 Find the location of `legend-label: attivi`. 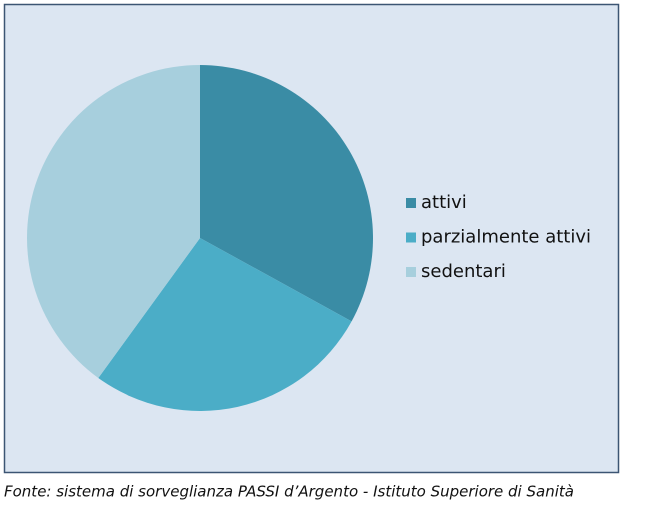

legend-label: attivi is located at coordinates (444, 202).